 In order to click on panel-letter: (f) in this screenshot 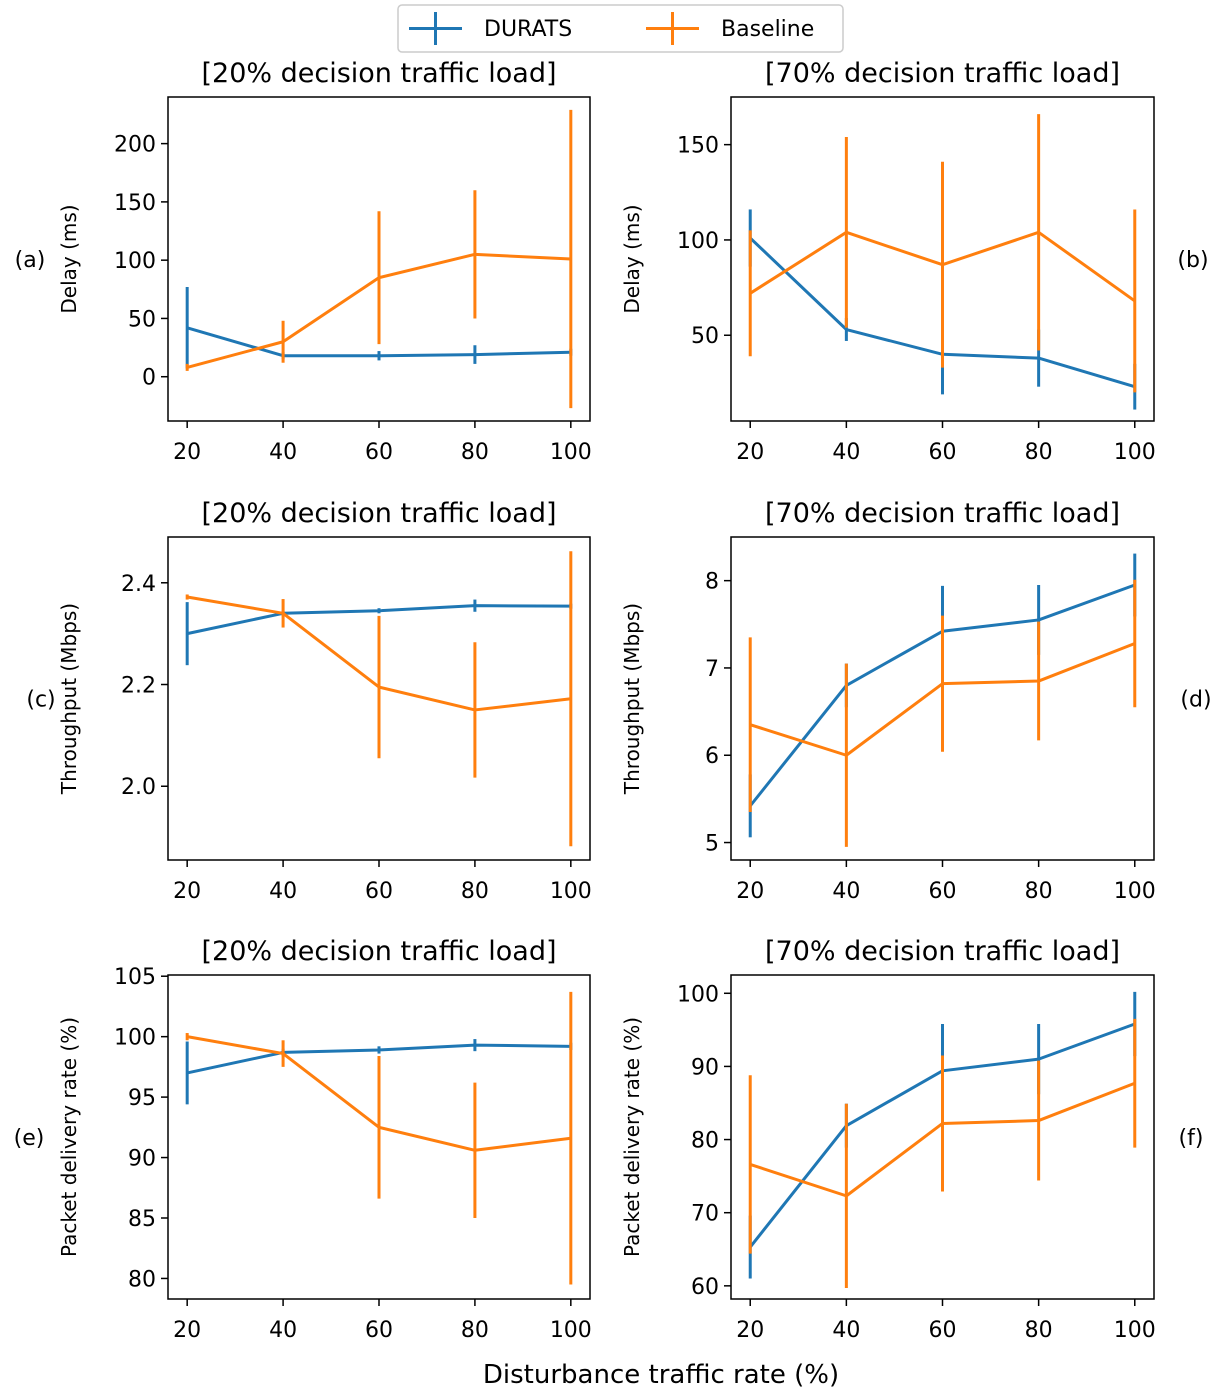, I will do `click(1191, 1138)`.